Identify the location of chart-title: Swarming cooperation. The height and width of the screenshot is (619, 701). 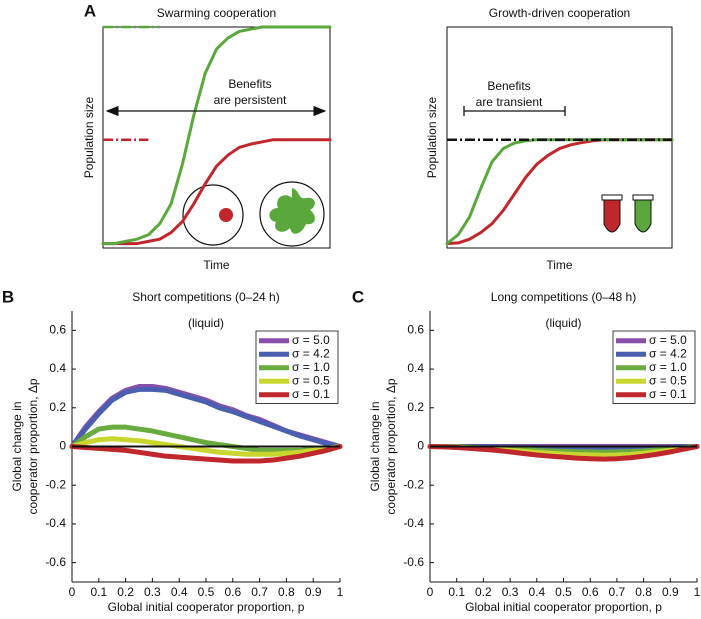
(216, 13).